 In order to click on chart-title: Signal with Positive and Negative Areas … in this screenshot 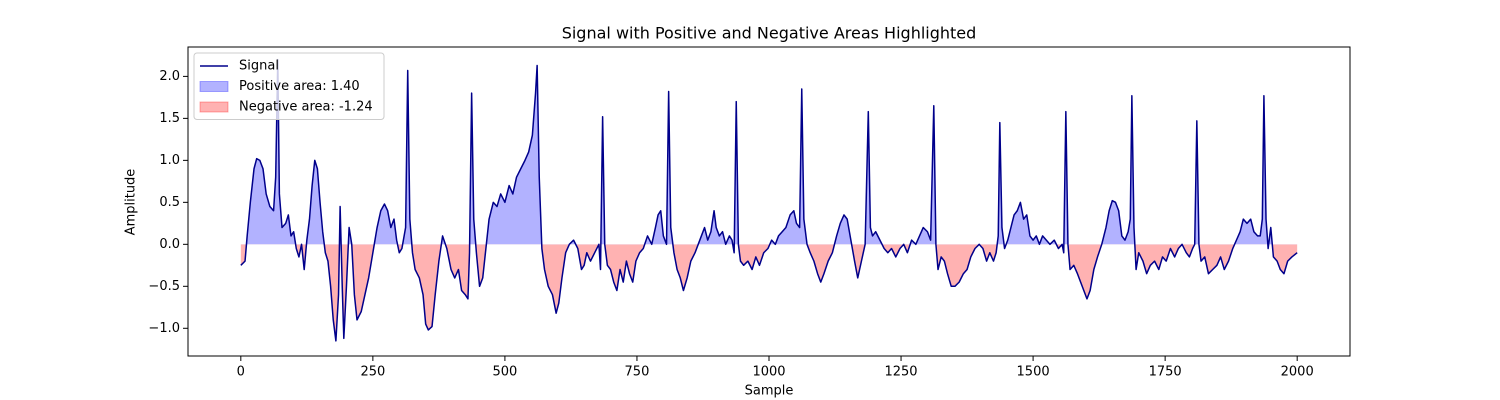, I will do `click(769, 33)`.